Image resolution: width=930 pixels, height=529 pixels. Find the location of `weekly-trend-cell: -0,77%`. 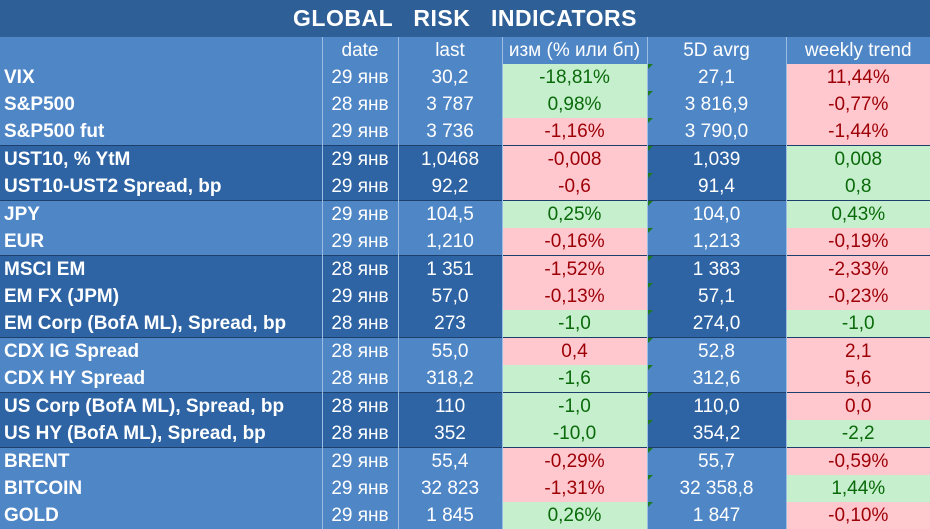

weekly-trend-cell: -0,77% is located at coordinates (857, 104).